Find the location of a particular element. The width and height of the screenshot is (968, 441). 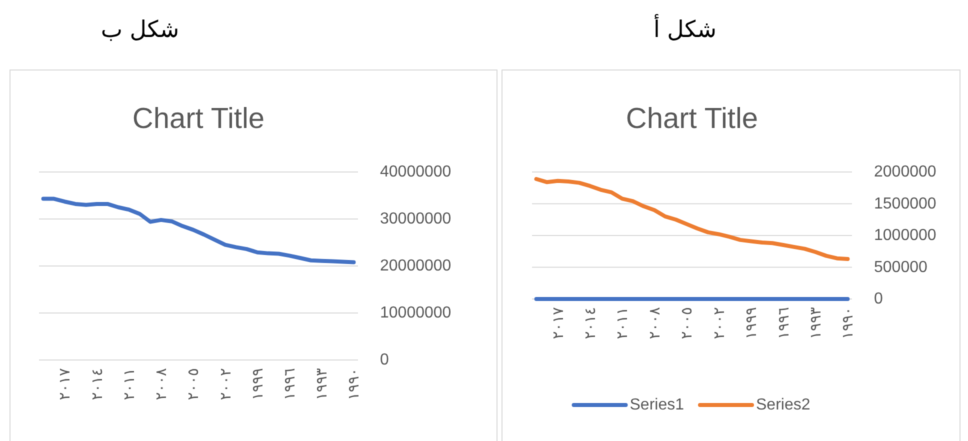

y-tick-label: 500000 is located at coordinates (901, 267).